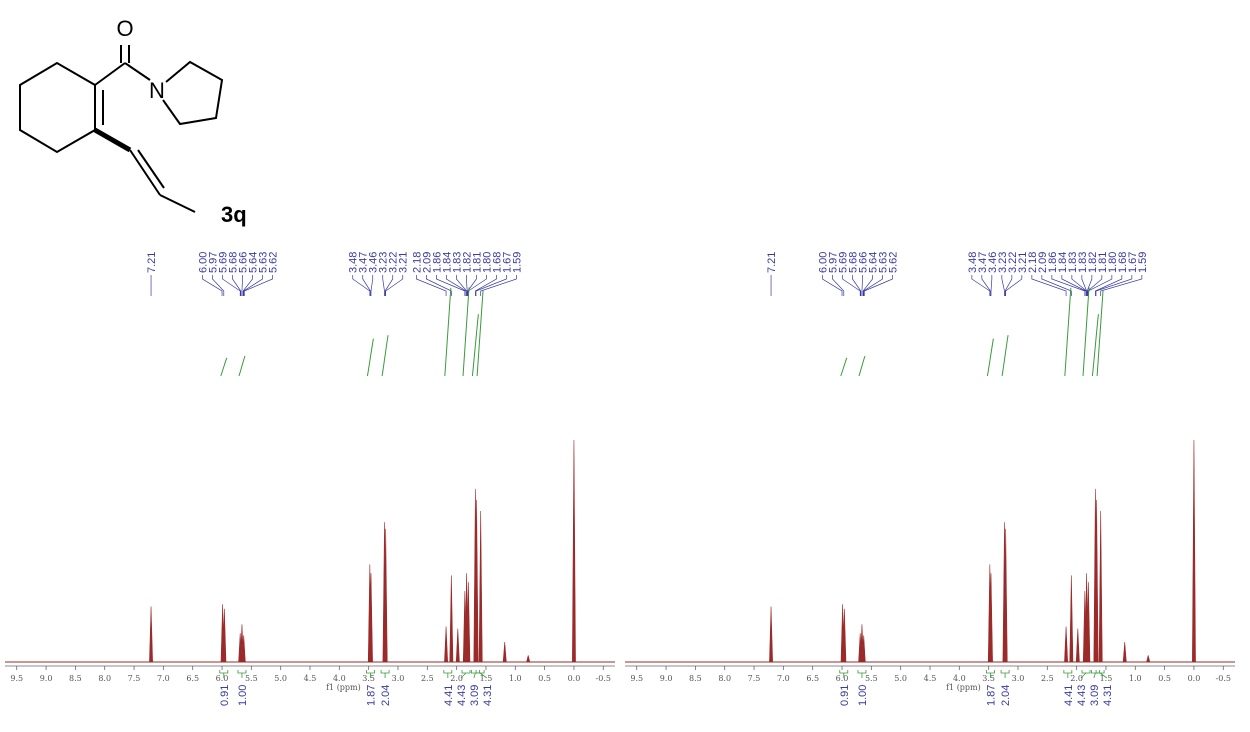  Describe the element at coordinates (507, 262) in the screenshot. I see `shift-label: 1.67` at that location.